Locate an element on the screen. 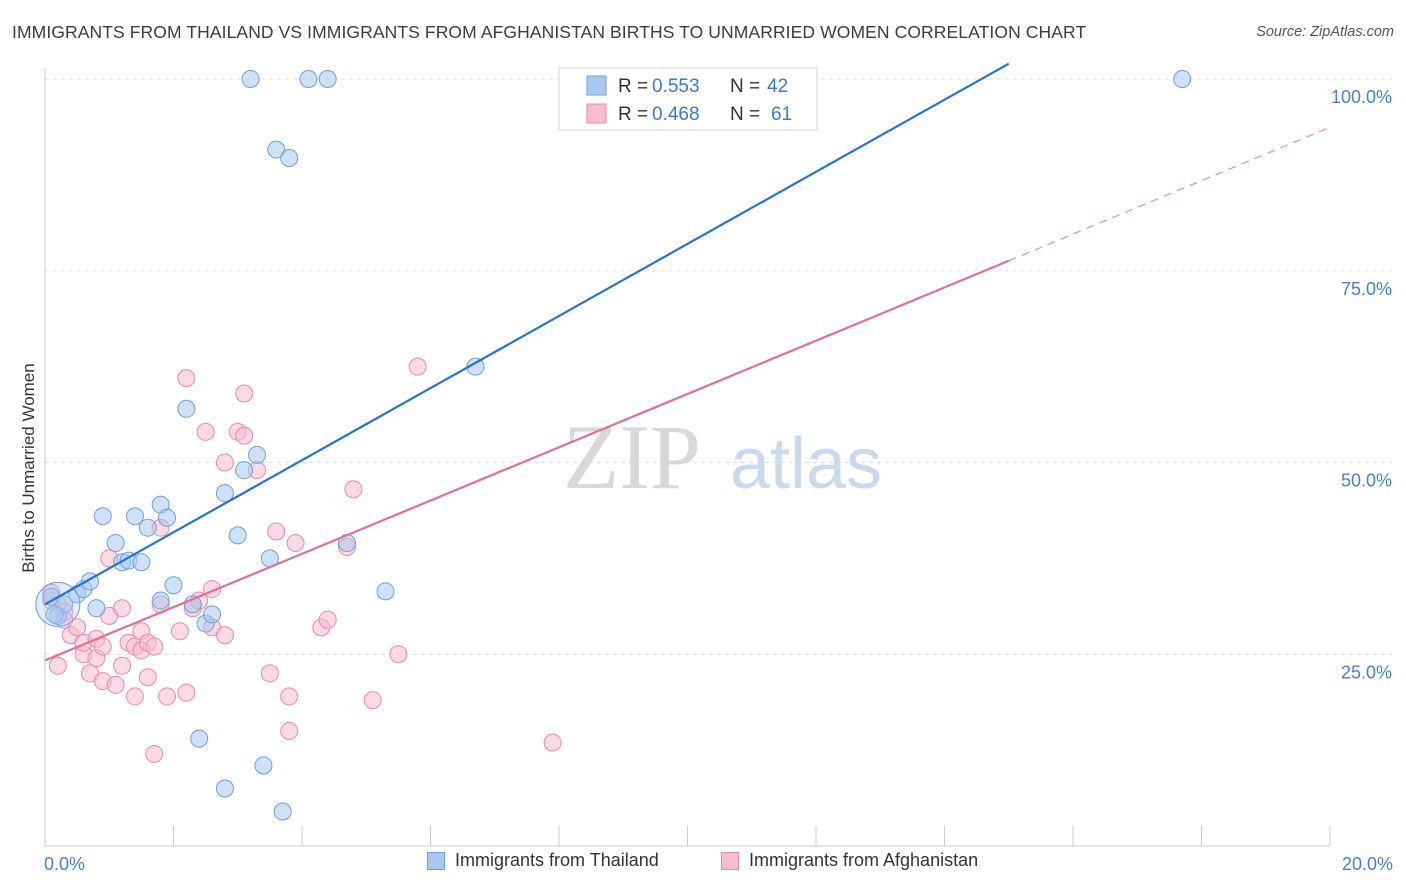 The image size is (1406, 892). y-tick-label-75: 75.0% is located at coordinates (1366, 289).